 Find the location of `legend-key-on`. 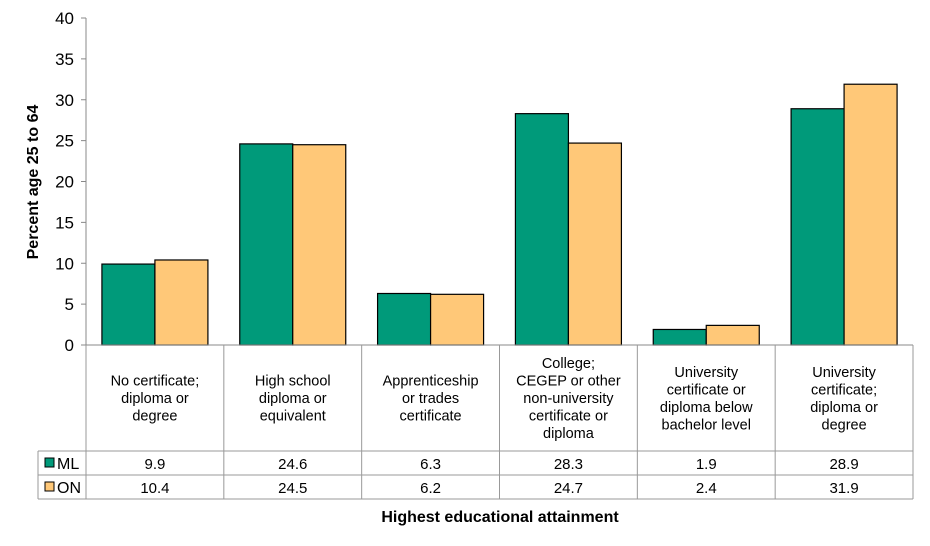

legend-key-on is located at coordinates (49, 486).